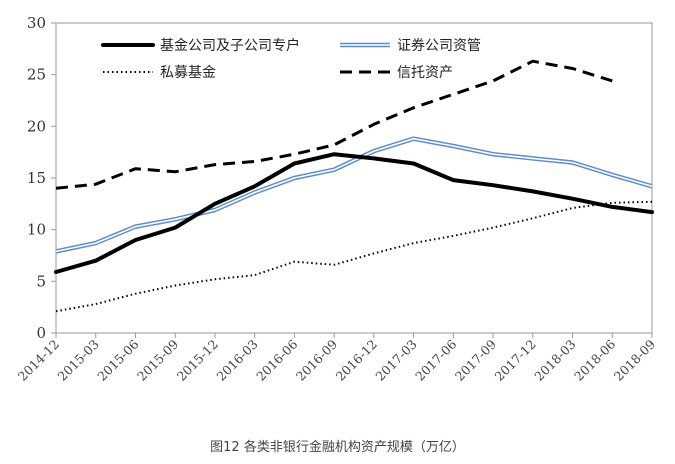 The width and height of the screenshot is (675, 464). Describe the element at coordinates (425, 73) in the screenshot. I see `legend-label-4: 信托资产` at that location.